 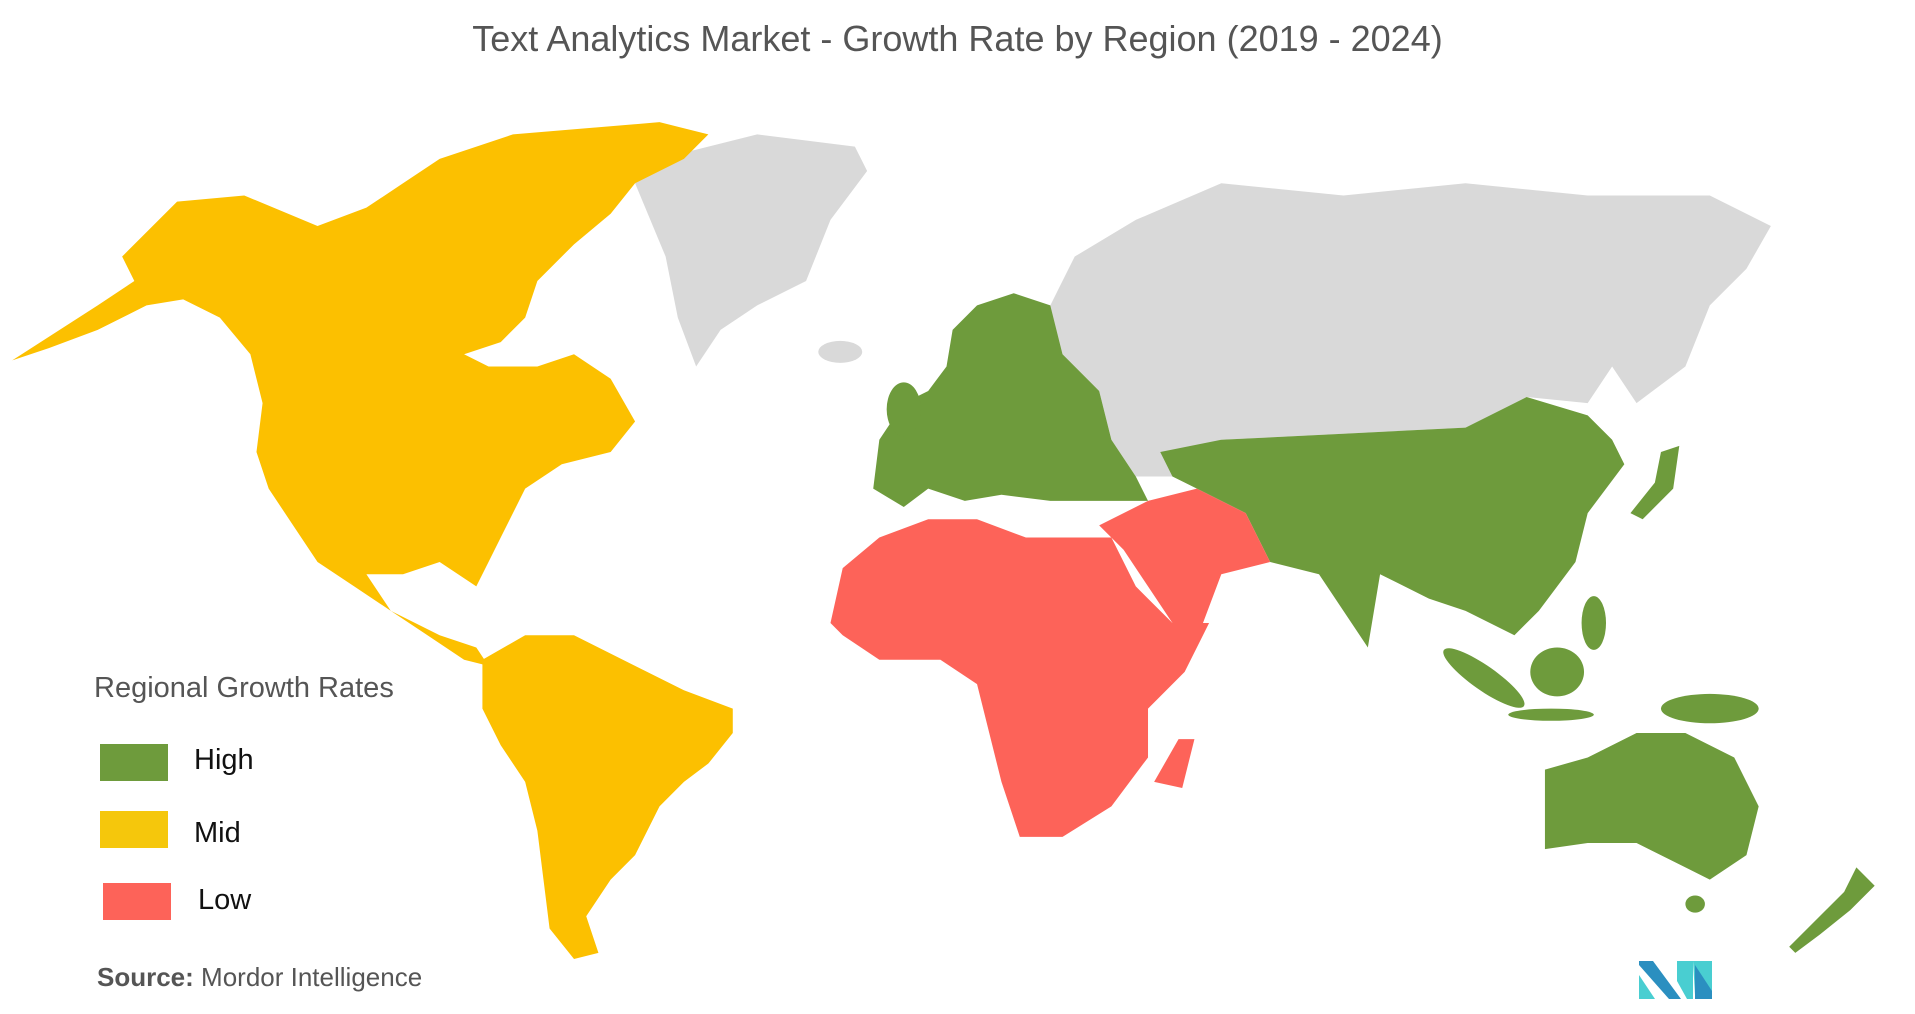 What do you see at coordinates (137, 901) in the screenshot?
I see `legend-swatch-low` at bounding box center [137, 901].